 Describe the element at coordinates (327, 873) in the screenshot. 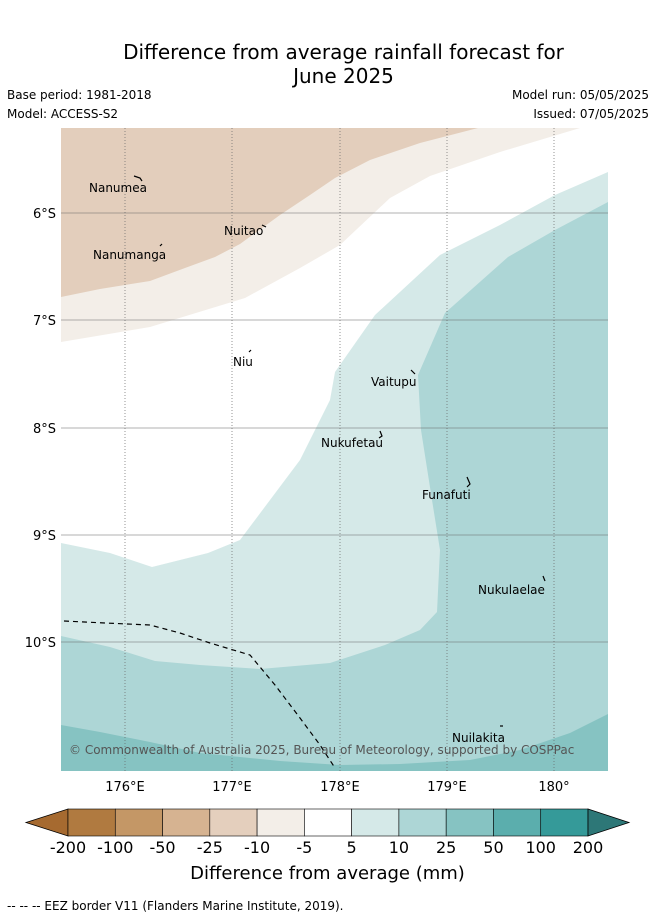

I see `colorbar-title: Difference from average (mm)` at that location.